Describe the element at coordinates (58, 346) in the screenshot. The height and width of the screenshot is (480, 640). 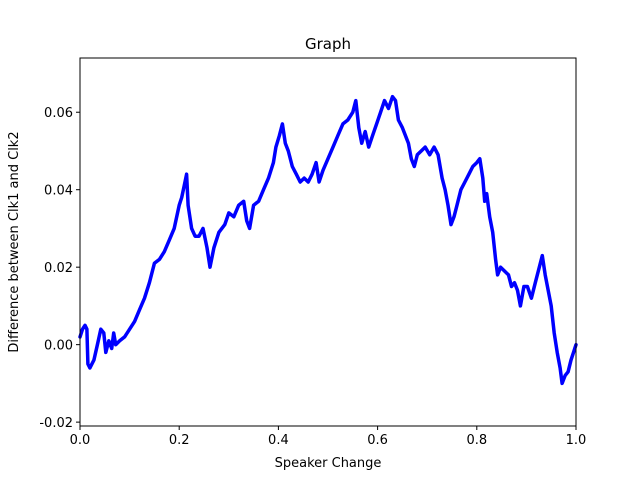
I see `y-tick-label: 0.00` at that location.